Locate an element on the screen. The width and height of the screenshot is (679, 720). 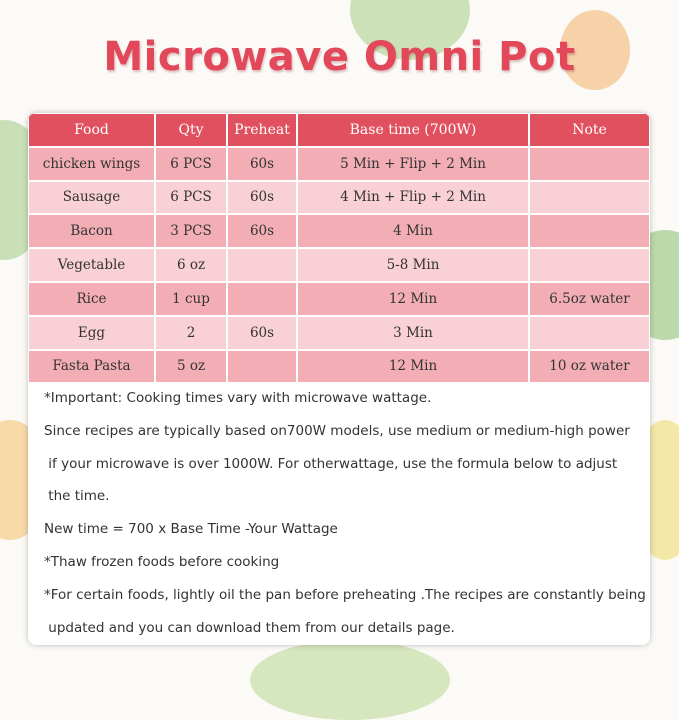
table-cell: 3 PCS is located at coordinates (191, 231).